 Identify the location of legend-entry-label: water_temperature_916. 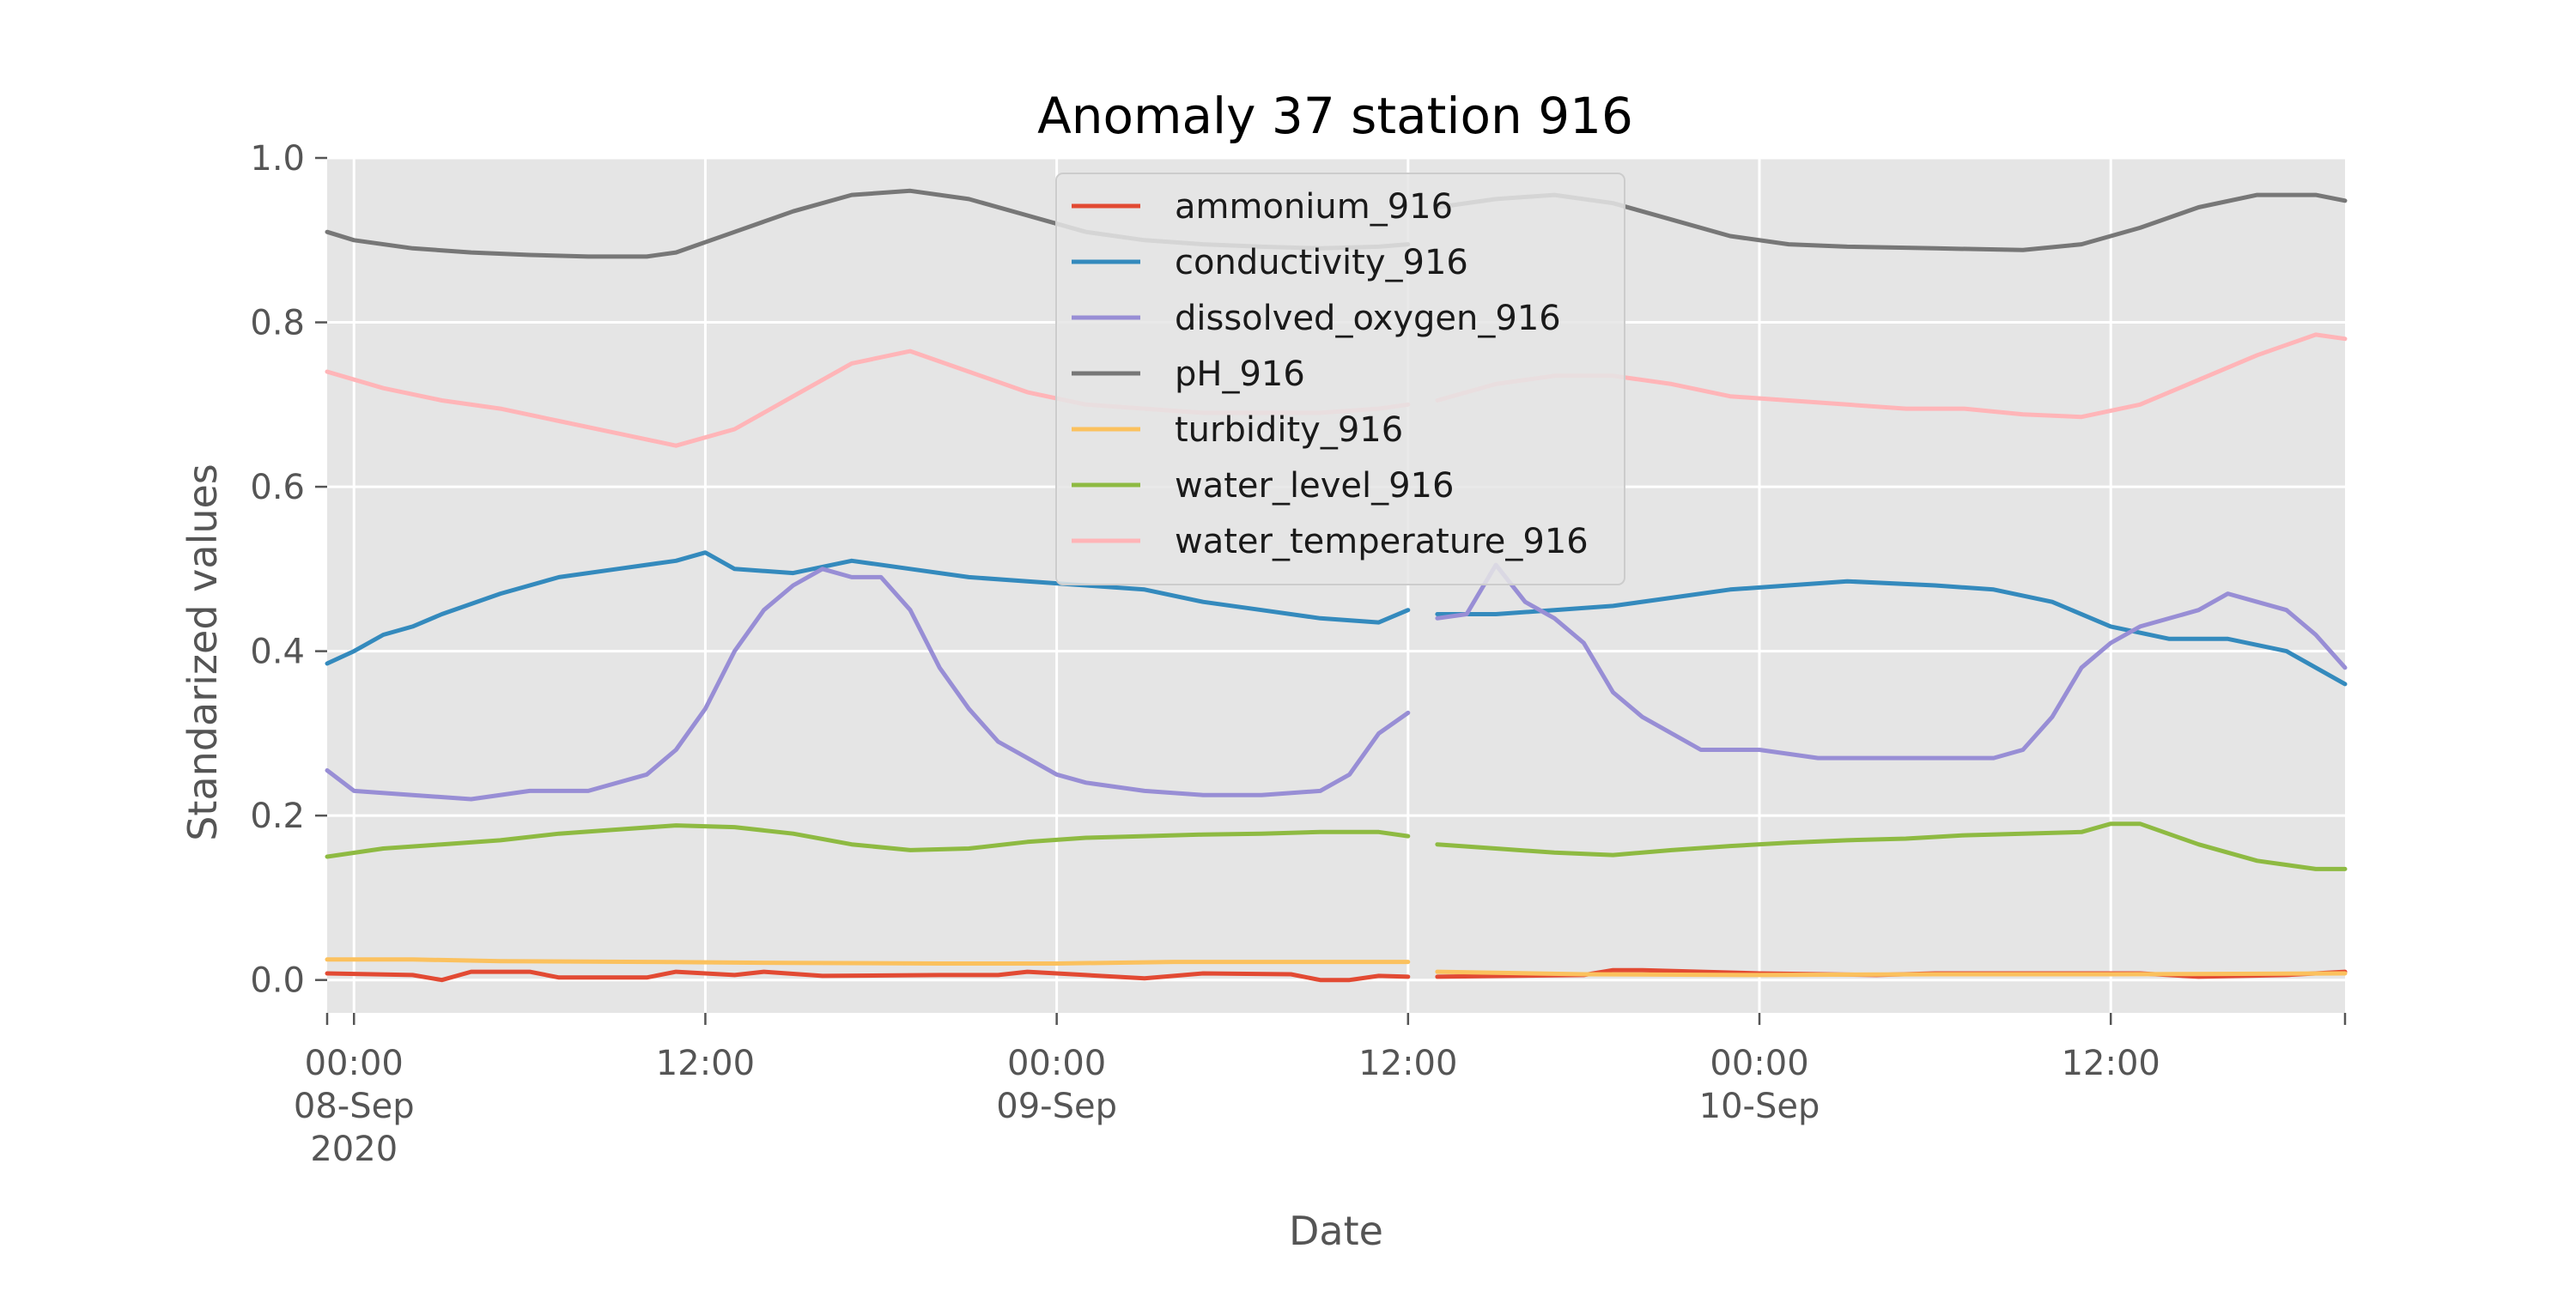
(1382, 542).